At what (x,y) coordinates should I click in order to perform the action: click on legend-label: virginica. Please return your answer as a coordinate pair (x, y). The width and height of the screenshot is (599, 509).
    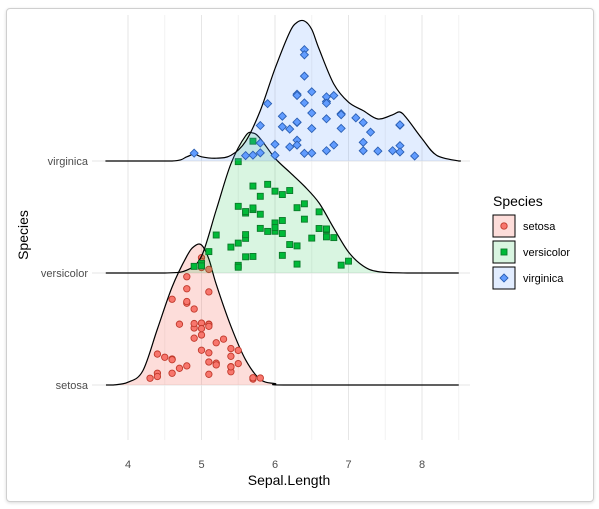
    Looking at the image, I should click on (543, 279).